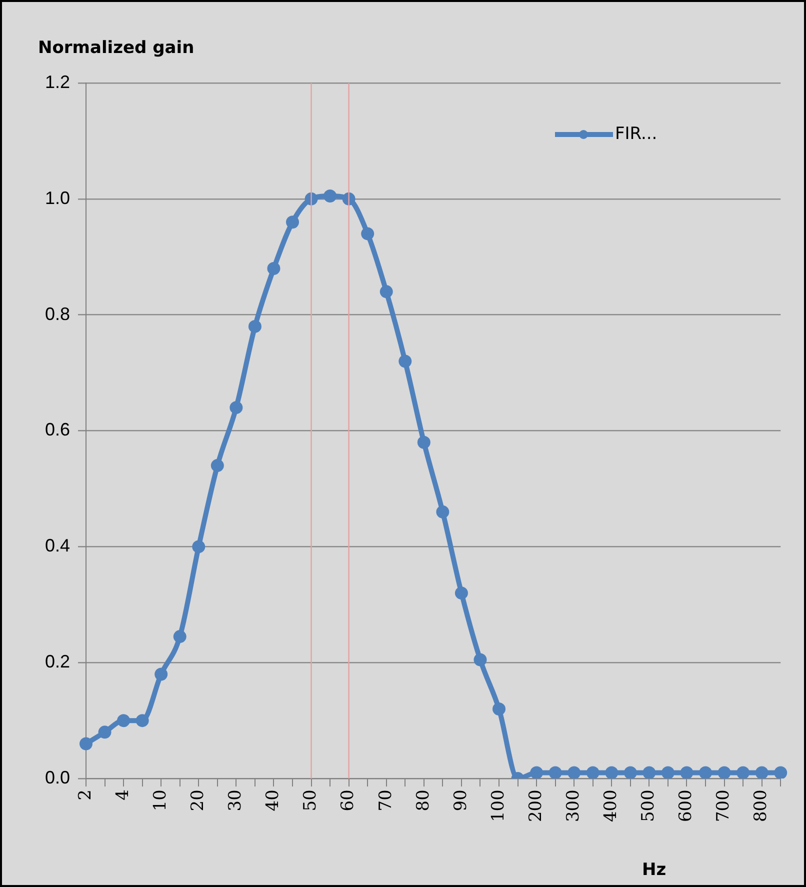 This screenshot has width=806, height=887. Describe the element at coordinates (686, 806) in the screenshot. I see `x-tick-label: 600` at that location.